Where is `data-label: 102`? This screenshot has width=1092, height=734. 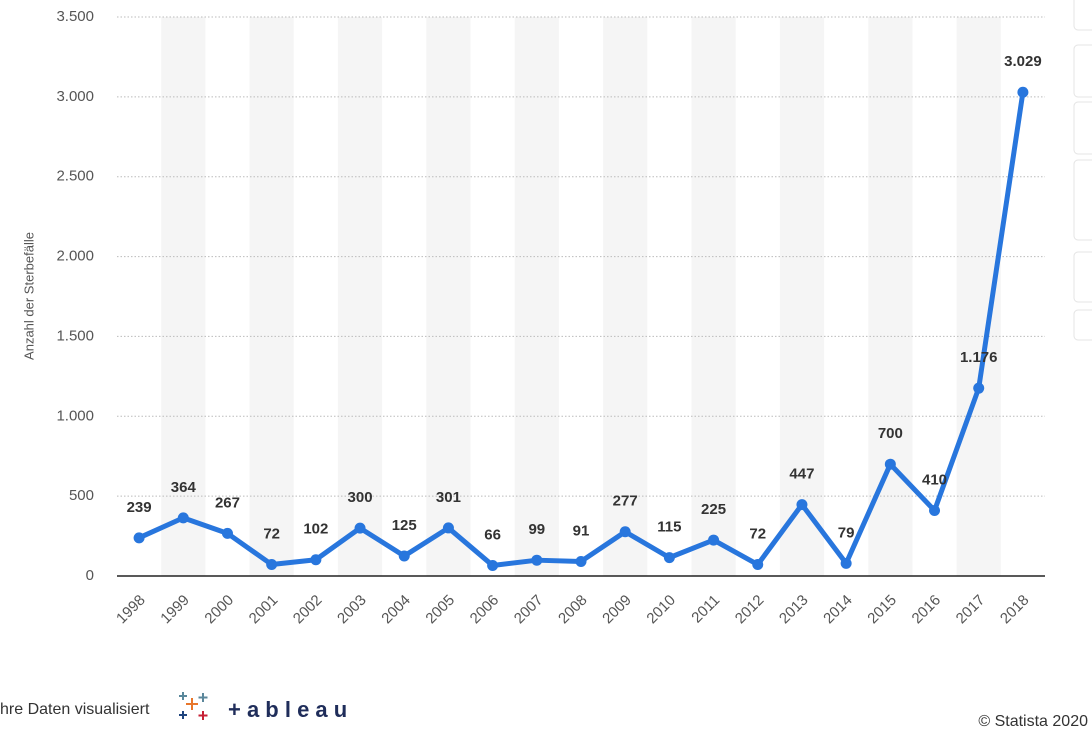 data-label: 102 is located at coordinates (315, 529).